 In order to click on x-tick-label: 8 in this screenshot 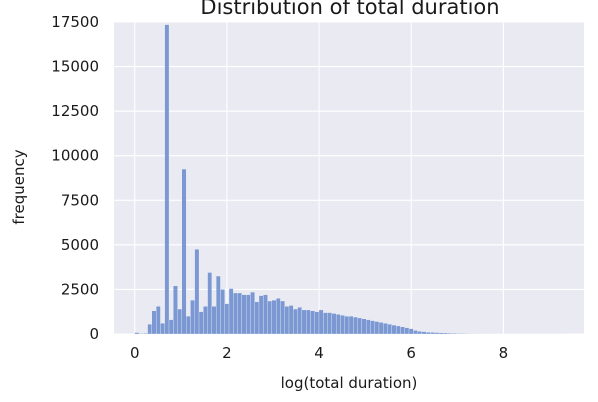, I will do `click(504, 353)`.